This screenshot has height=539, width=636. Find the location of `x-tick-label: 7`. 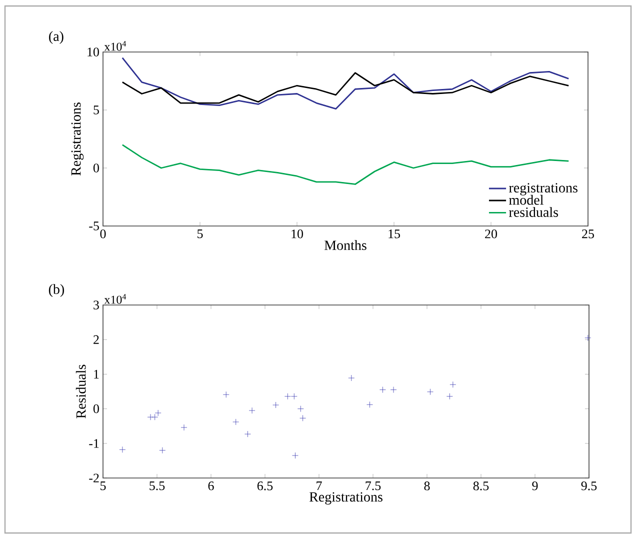

x-tick-label: 7 is located at coordinates (319, 486).